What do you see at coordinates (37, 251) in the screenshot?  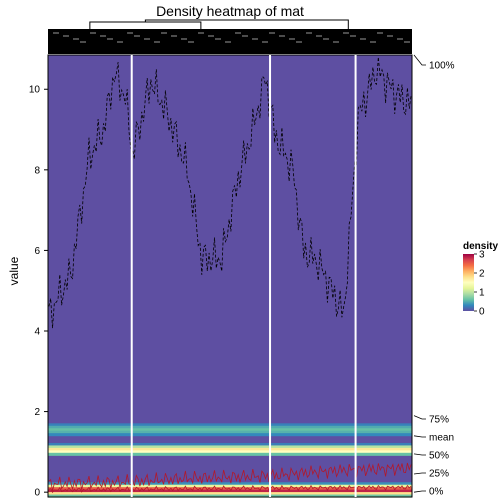 I see `y-tick-label: 6` at bounding box center [37, 251].